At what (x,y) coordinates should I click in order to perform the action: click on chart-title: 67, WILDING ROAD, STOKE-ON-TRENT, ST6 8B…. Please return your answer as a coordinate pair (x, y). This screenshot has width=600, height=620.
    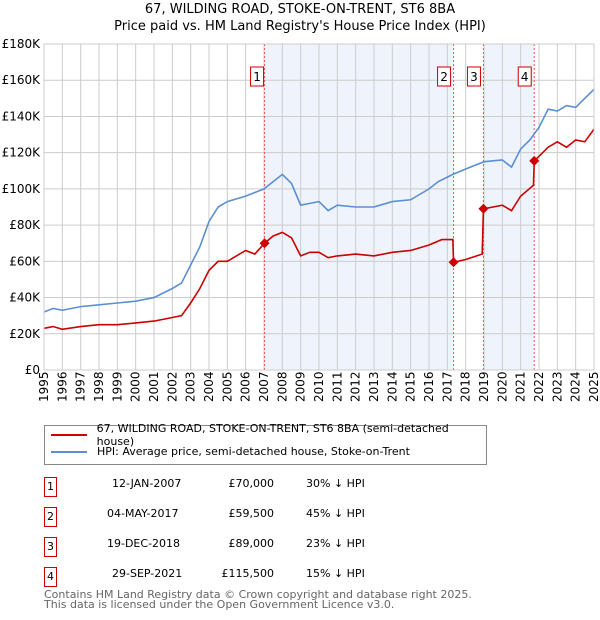
    Looking at the image, I should click on (300, 9).